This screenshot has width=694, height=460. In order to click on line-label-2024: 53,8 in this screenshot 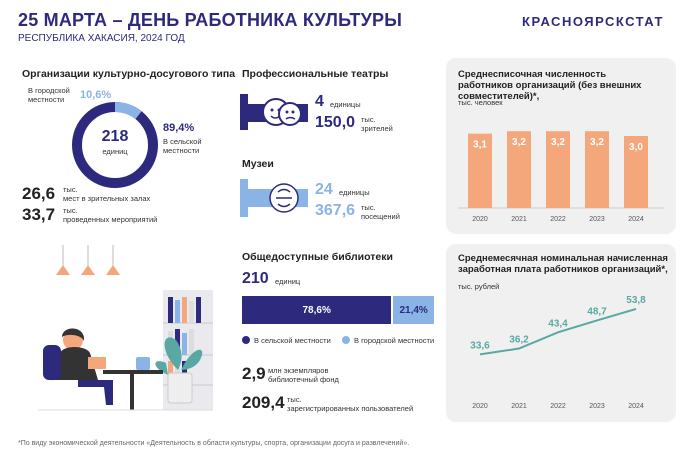, I will do `click(636, 300)`.